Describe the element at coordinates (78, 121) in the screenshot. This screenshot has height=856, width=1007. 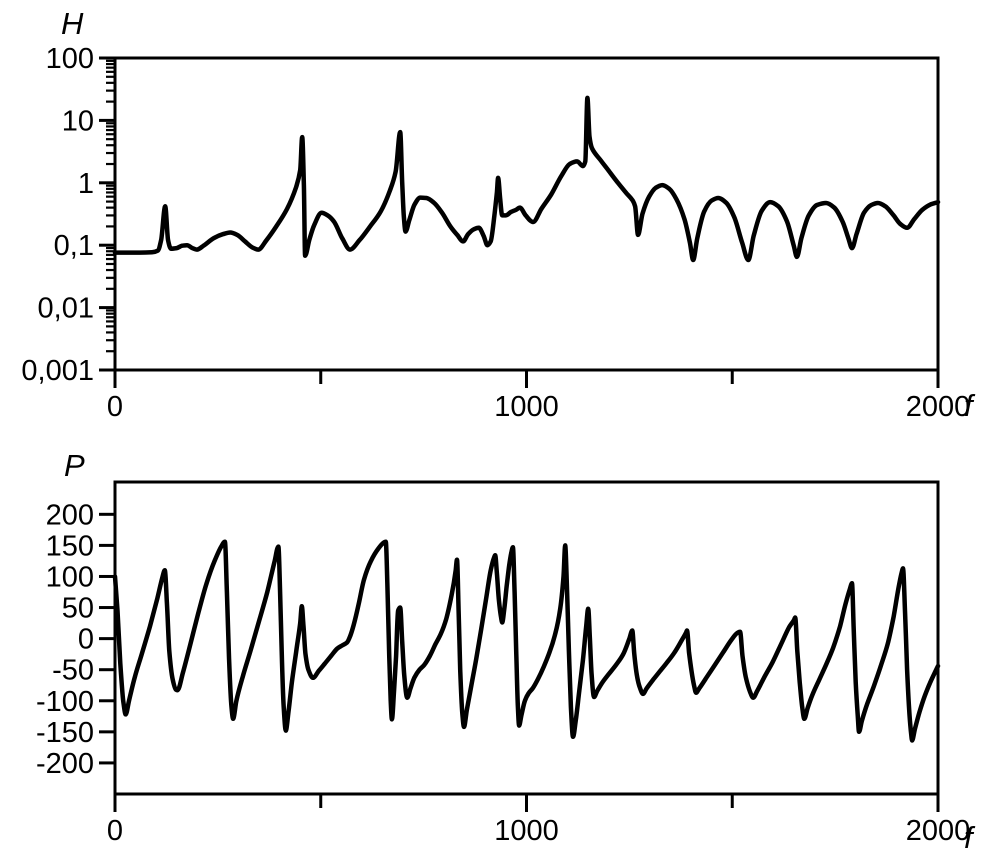
I see `y-tick-label: 10` at that location.